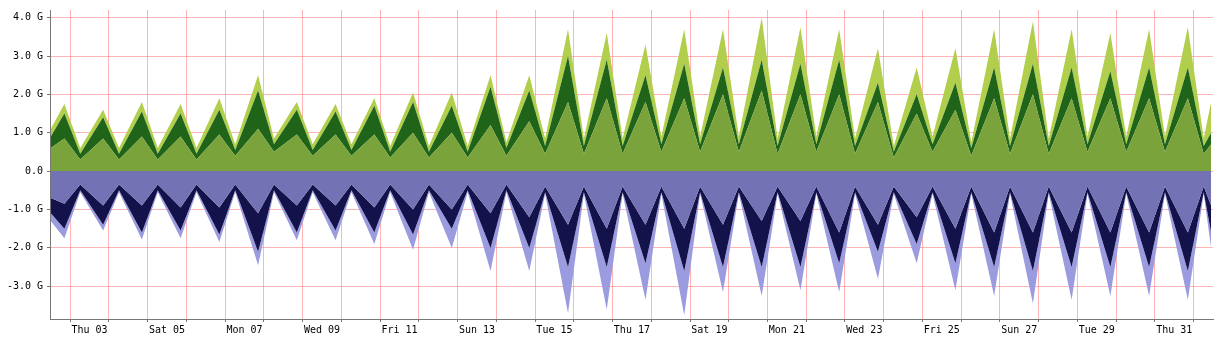  Describe the element at coordinates (89, 329) in the screenshot. I see `x-tick-label: Thu 03` at that location.